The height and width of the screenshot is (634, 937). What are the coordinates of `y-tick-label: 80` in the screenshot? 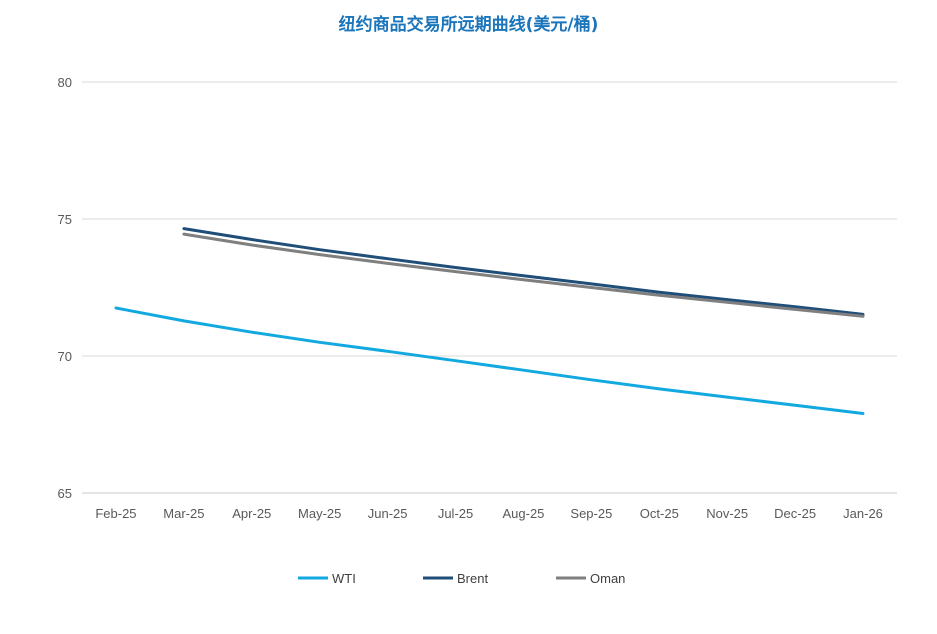 It's located at (65, 82).